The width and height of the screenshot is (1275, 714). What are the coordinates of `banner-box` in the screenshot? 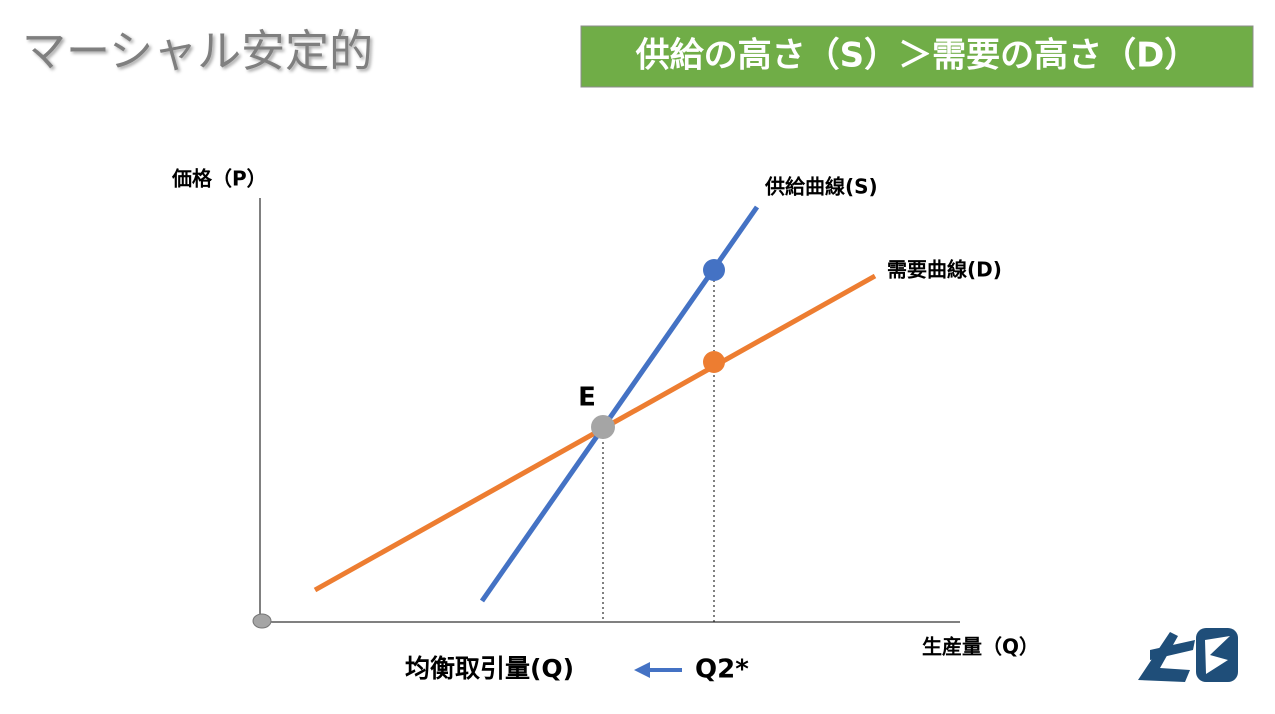 It's located at (917, 56).